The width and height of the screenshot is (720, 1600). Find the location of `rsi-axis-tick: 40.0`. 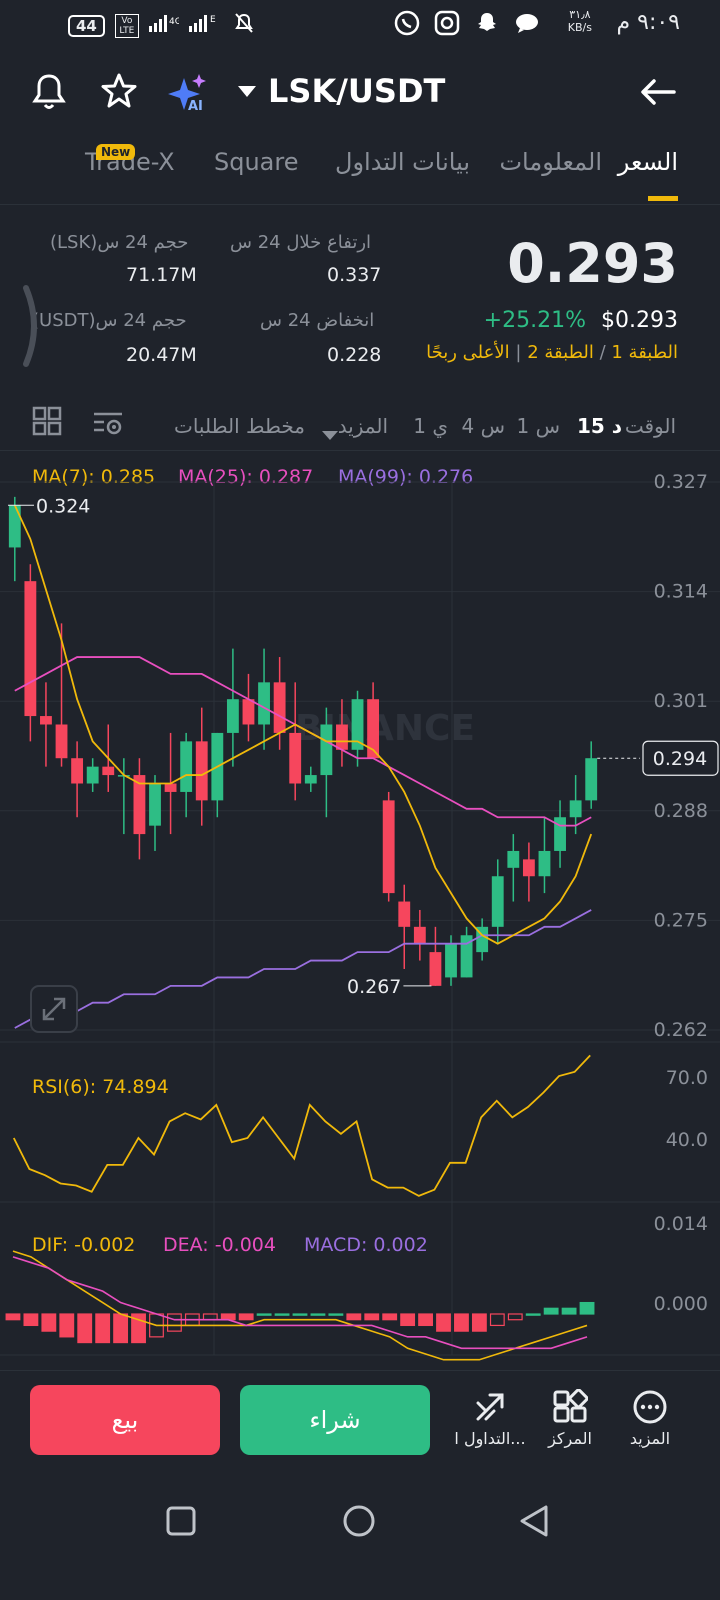

rsi-axis-tick: 40.0 is located at coordinates (687, 1140).